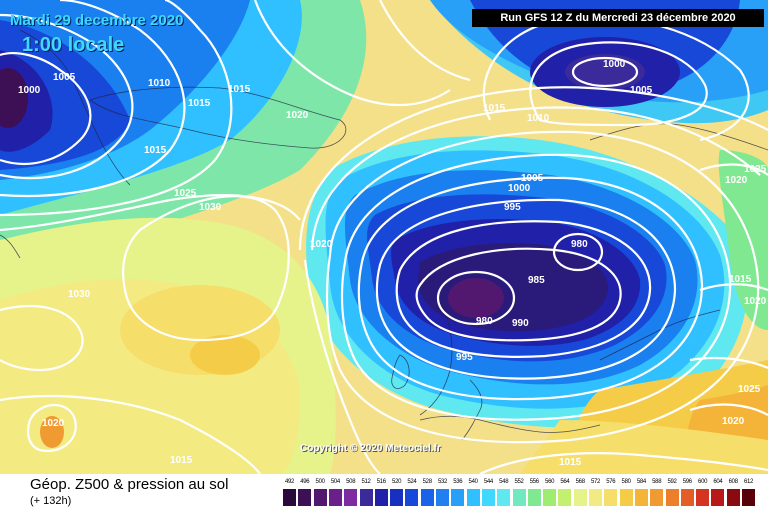  Describe the element at coordinates (351, 482) in the screenshot. I see `legend-tick-label: 508` at that location.